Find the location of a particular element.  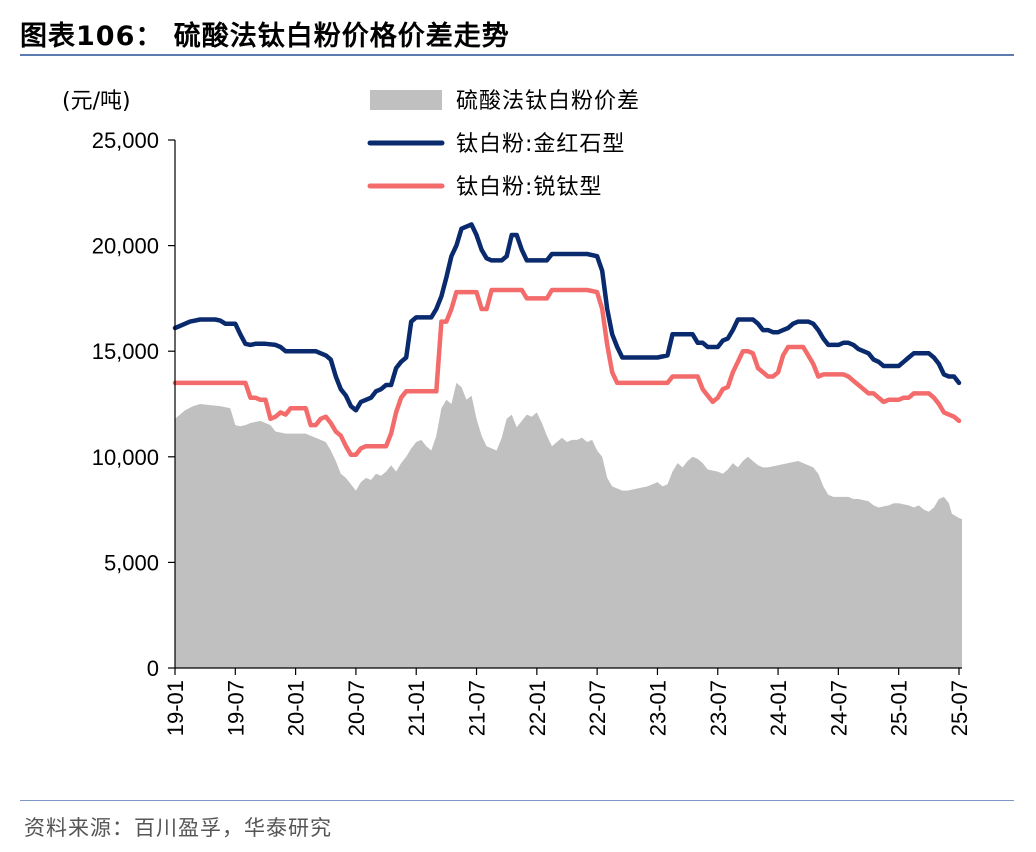

x-tick-label: 20-07 is located at coordinates (356, 708).